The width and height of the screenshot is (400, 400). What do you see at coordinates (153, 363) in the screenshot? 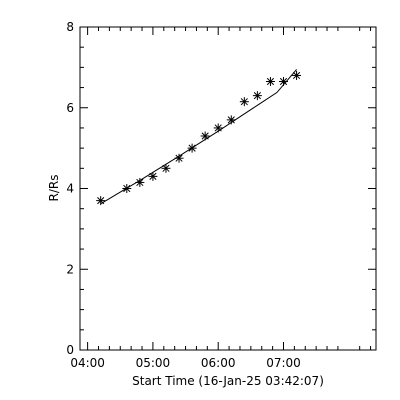
I see `x-tick-label: 05:00` at bounding box center [153, 363].